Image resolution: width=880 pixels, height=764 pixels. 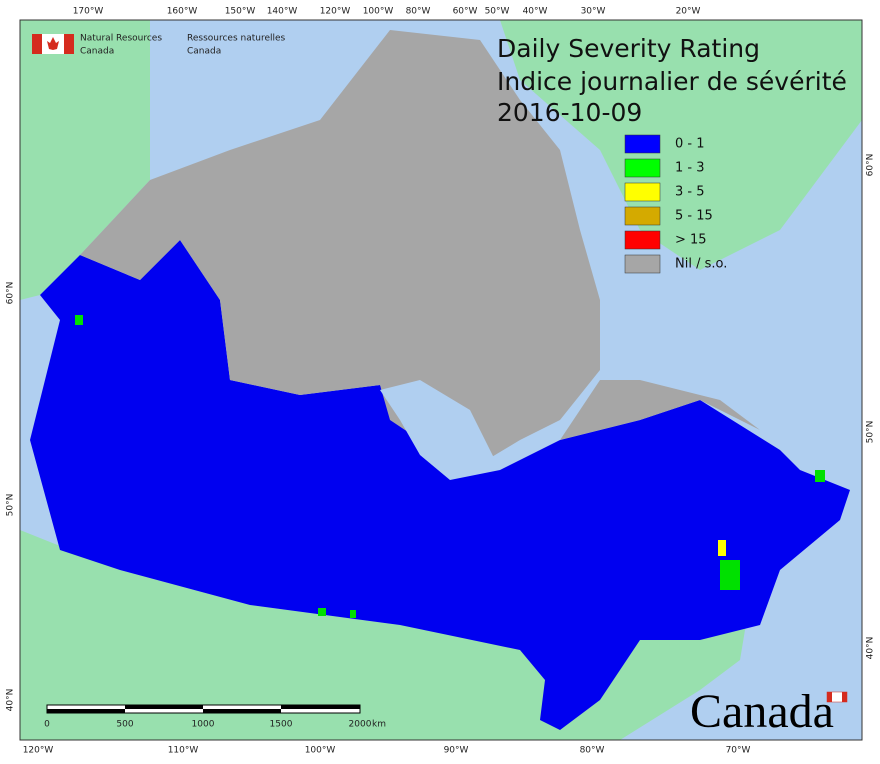 What do you see at coordinates (738, 751) in the screenshot?
I see `longitude-label: 70°W` at bounding box center [738, 751].